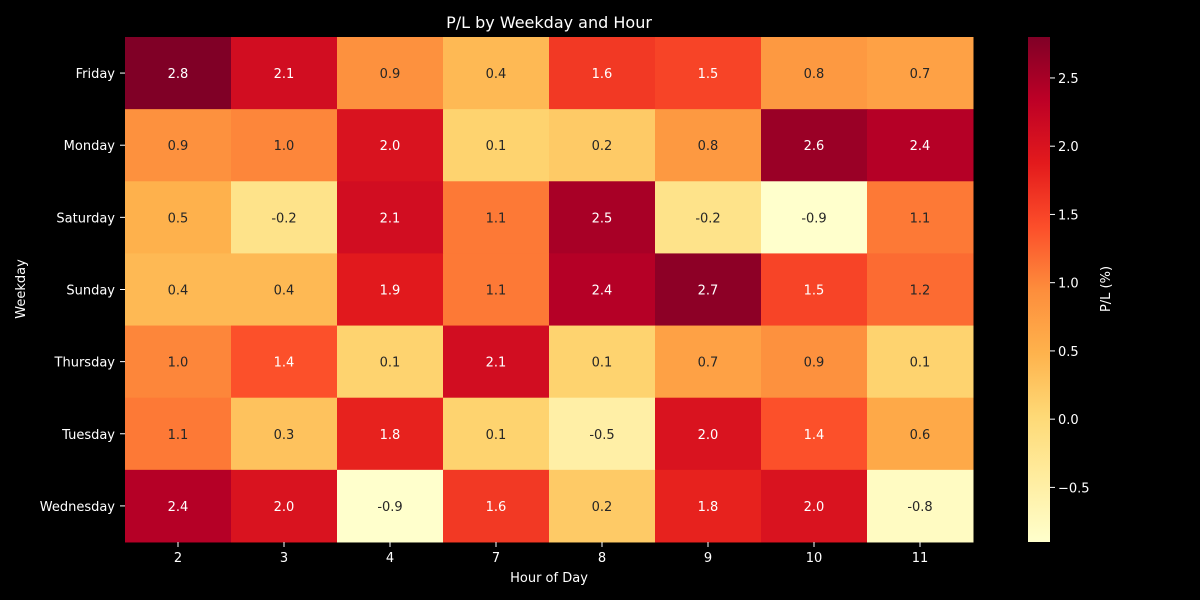  What do you see at coordinates (88, 435) in the screenshot?
I see `y-tick-label: Tuesday` at bounding box center [88, 435].